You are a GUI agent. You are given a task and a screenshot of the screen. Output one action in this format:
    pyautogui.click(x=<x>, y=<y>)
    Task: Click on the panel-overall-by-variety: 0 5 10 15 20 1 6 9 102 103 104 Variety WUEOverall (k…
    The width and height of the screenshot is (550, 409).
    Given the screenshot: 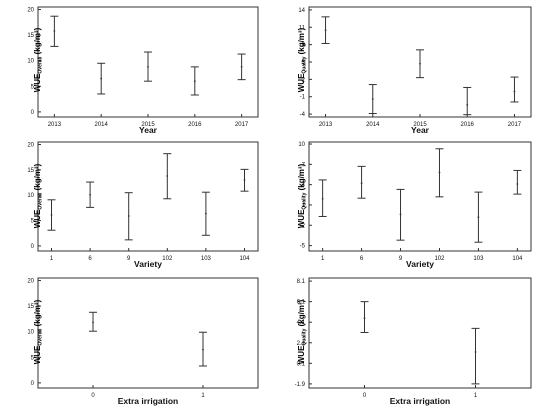 What is the action you would take?
    pyautogui.click(x=143, y=205)
    